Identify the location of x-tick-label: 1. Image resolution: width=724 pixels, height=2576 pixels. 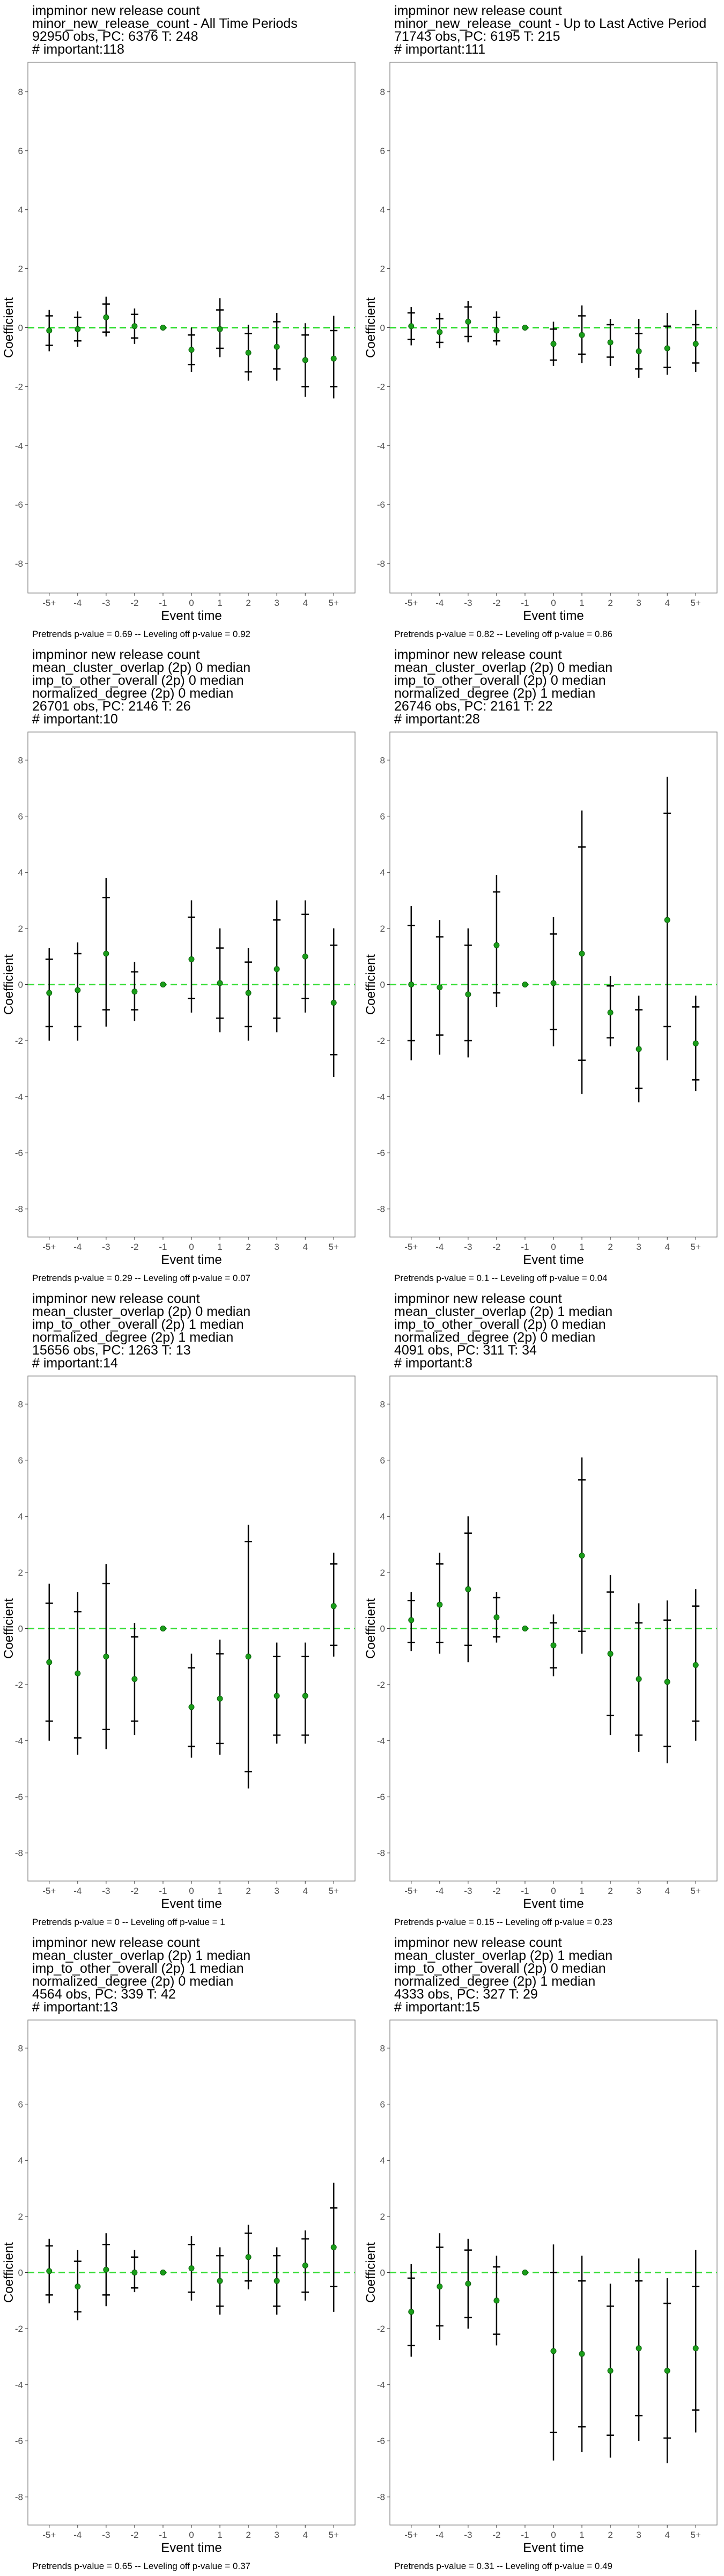
(581, 1891).